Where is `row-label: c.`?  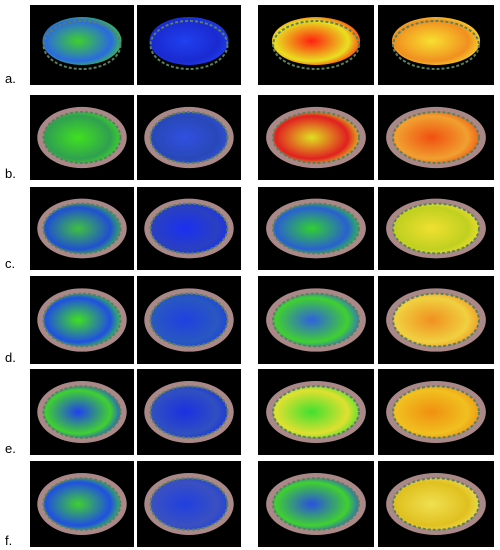
row-label: c. is located at coordinates (10, 263).